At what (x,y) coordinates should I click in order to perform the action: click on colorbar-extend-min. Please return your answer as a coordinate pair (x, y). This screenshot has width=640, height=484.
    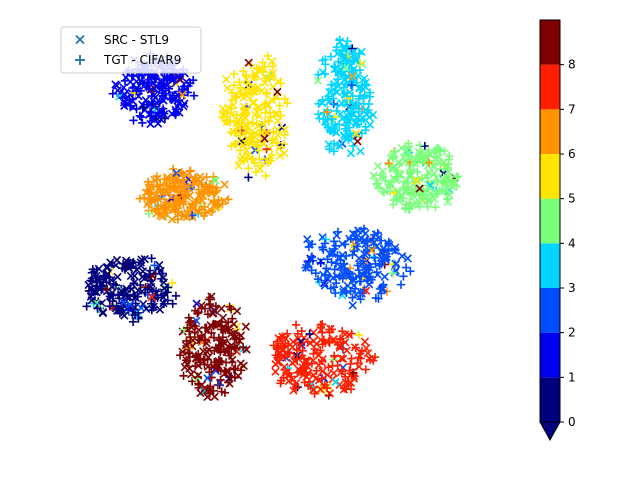
    Looking at the image, I should click on (550, 431).